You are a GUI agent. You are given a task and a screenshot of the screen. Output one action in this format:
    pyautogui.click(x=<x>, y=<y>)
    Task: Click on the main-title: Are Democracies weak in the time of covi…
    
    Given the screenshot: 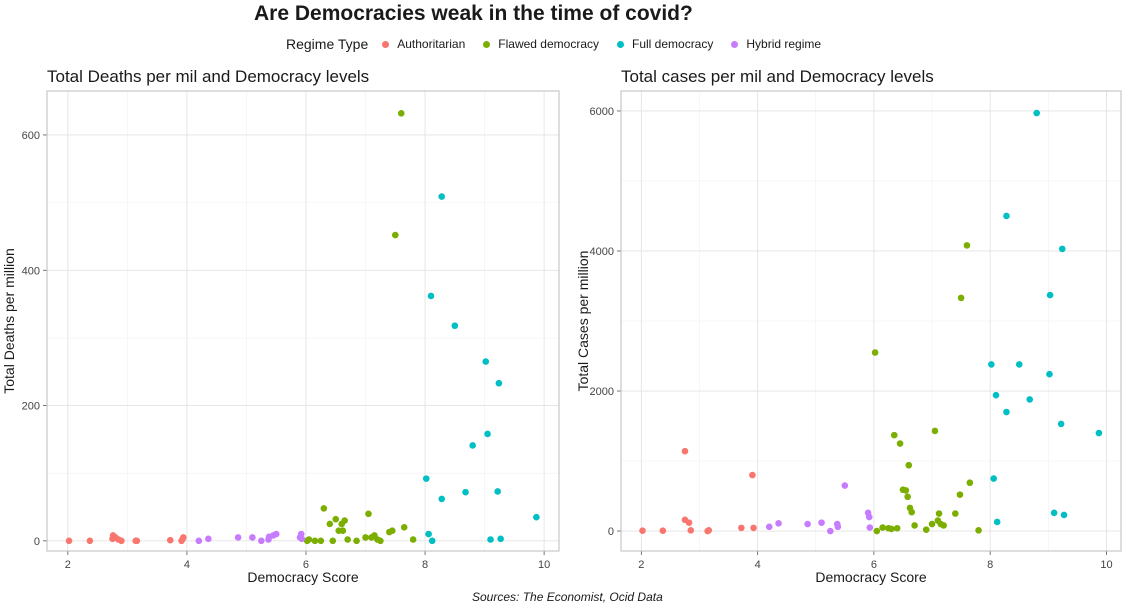 What is the action you would take?
    pyautogui.click(x=473, y=13)
    